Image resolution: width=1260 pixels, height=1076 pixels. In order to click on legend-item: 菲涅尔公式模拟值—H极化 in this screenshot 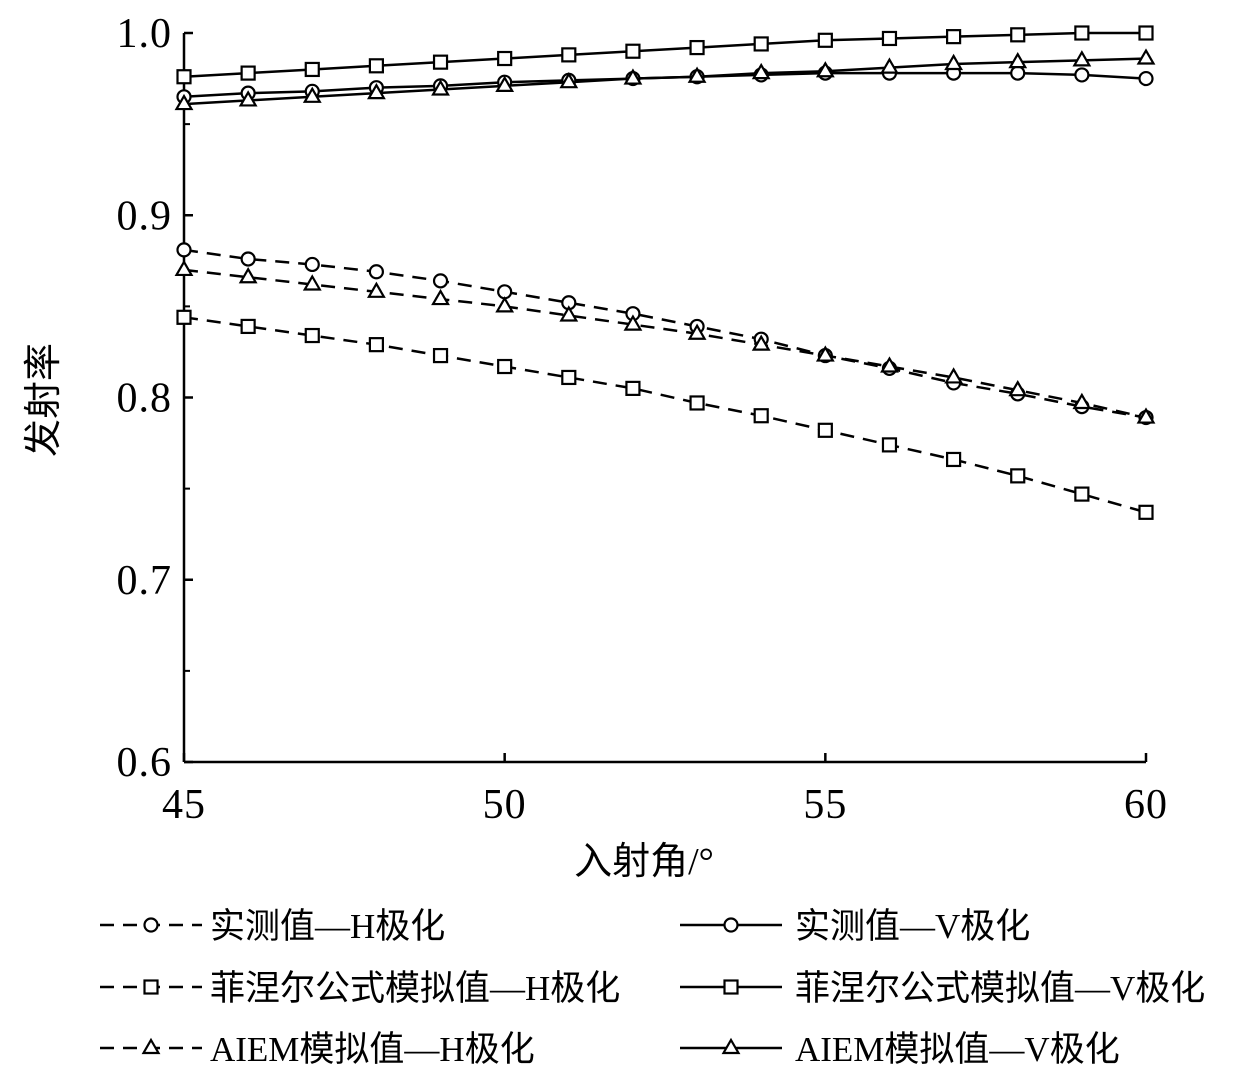, I will do `click(360, 988)`.